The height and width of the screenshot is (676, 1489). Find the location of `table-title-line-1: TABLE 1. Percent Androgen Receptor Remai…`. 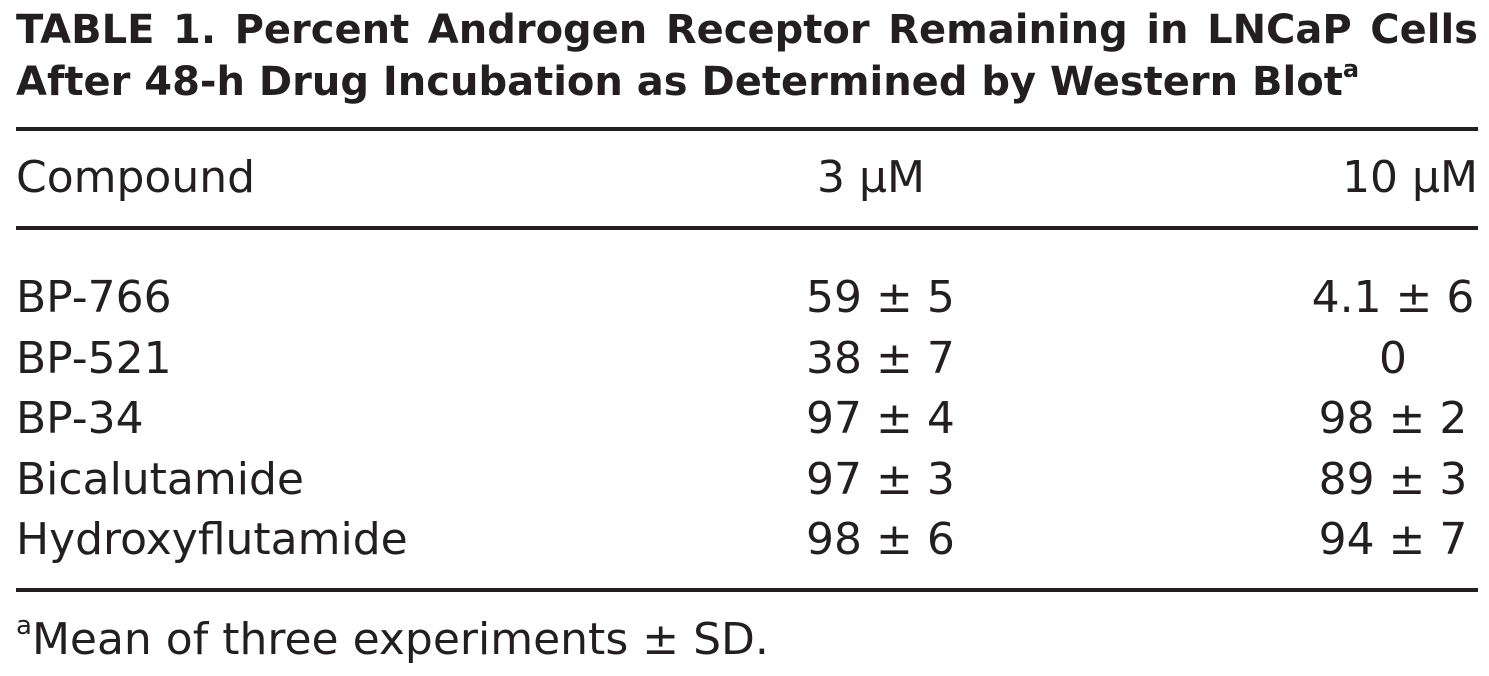

table-title-line-1: TABLE 1. Percent Androgen Receptor Remai… is located at coordinates (747, 30).